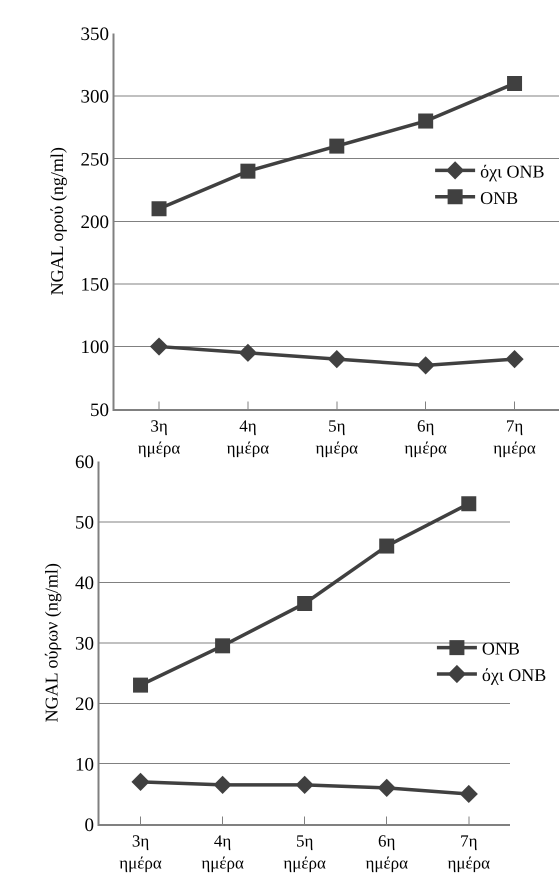  Describe the element at coordinates (84, 463) in the screenshot. I see `y-tick-label: 60` at that location.